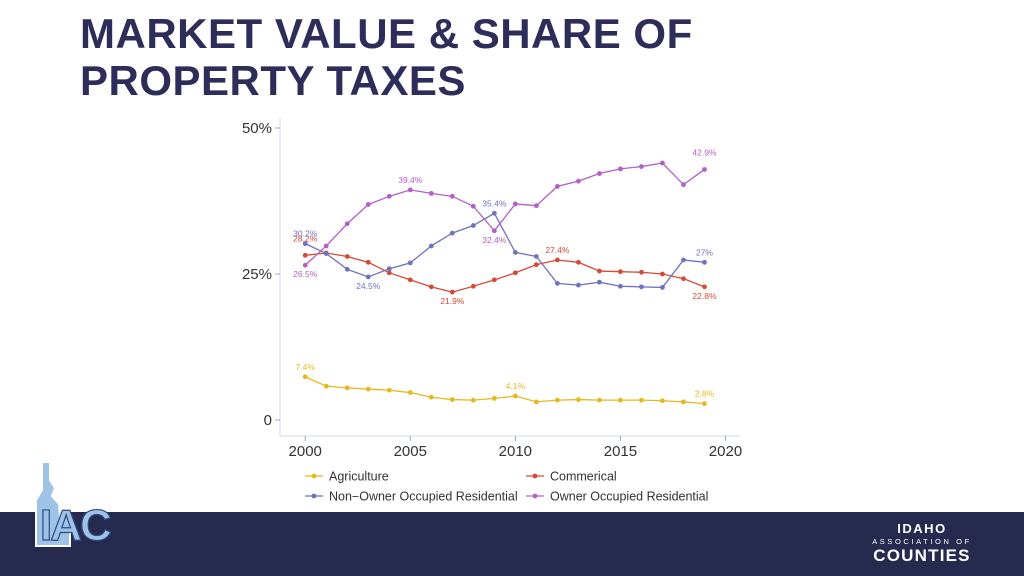 The image size is (1024, 576). What do you see at coordinates (257, 274) in the screenshot?
I see `y-tick-label: 25%` at bounding box center [257, 274].